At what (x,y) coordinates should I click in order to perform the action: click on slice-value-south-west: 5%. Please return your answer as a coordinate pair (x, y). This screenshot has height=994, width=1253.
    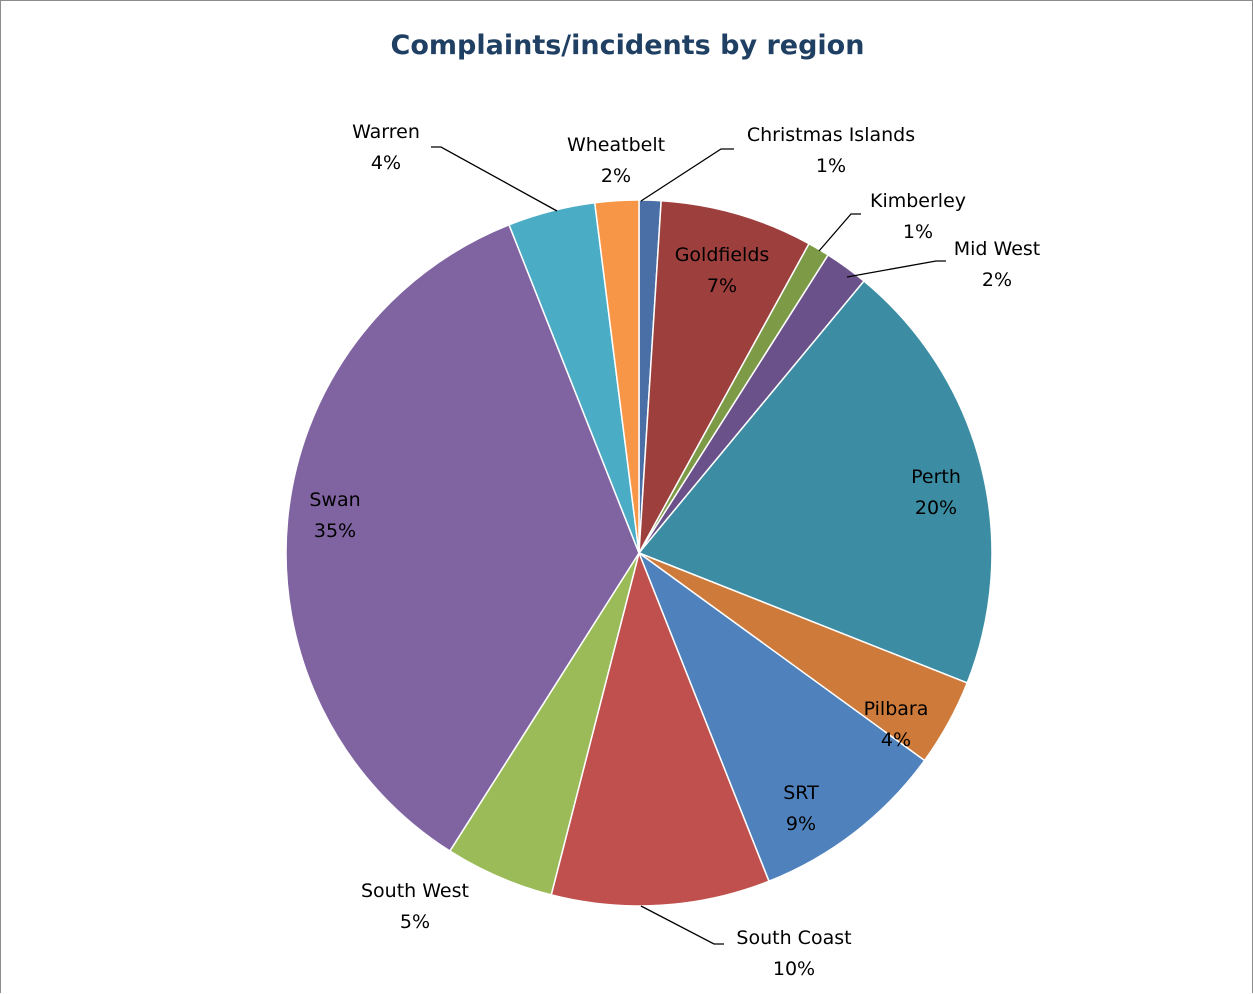
    Looking at the image, I should click on (415, 922).